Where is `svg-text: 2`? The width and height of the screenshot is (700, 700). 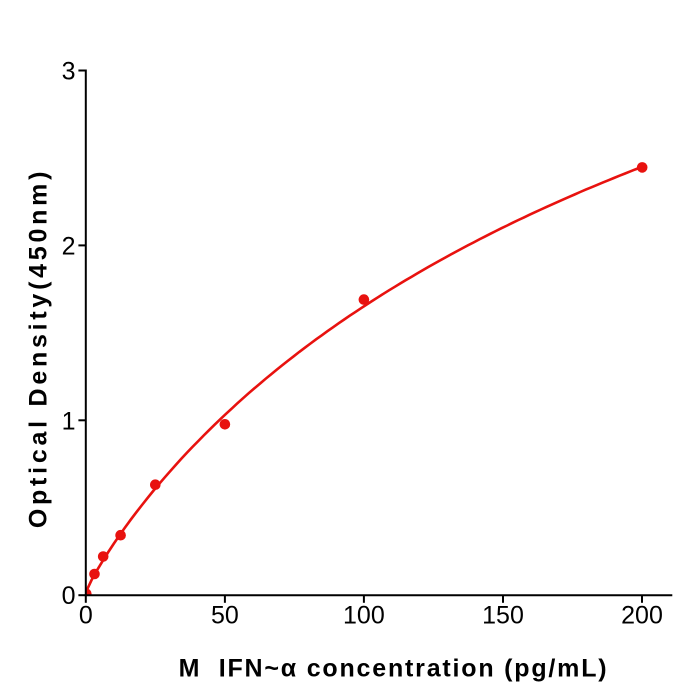 svg-text: 2 is located at coordinates (69, 246).